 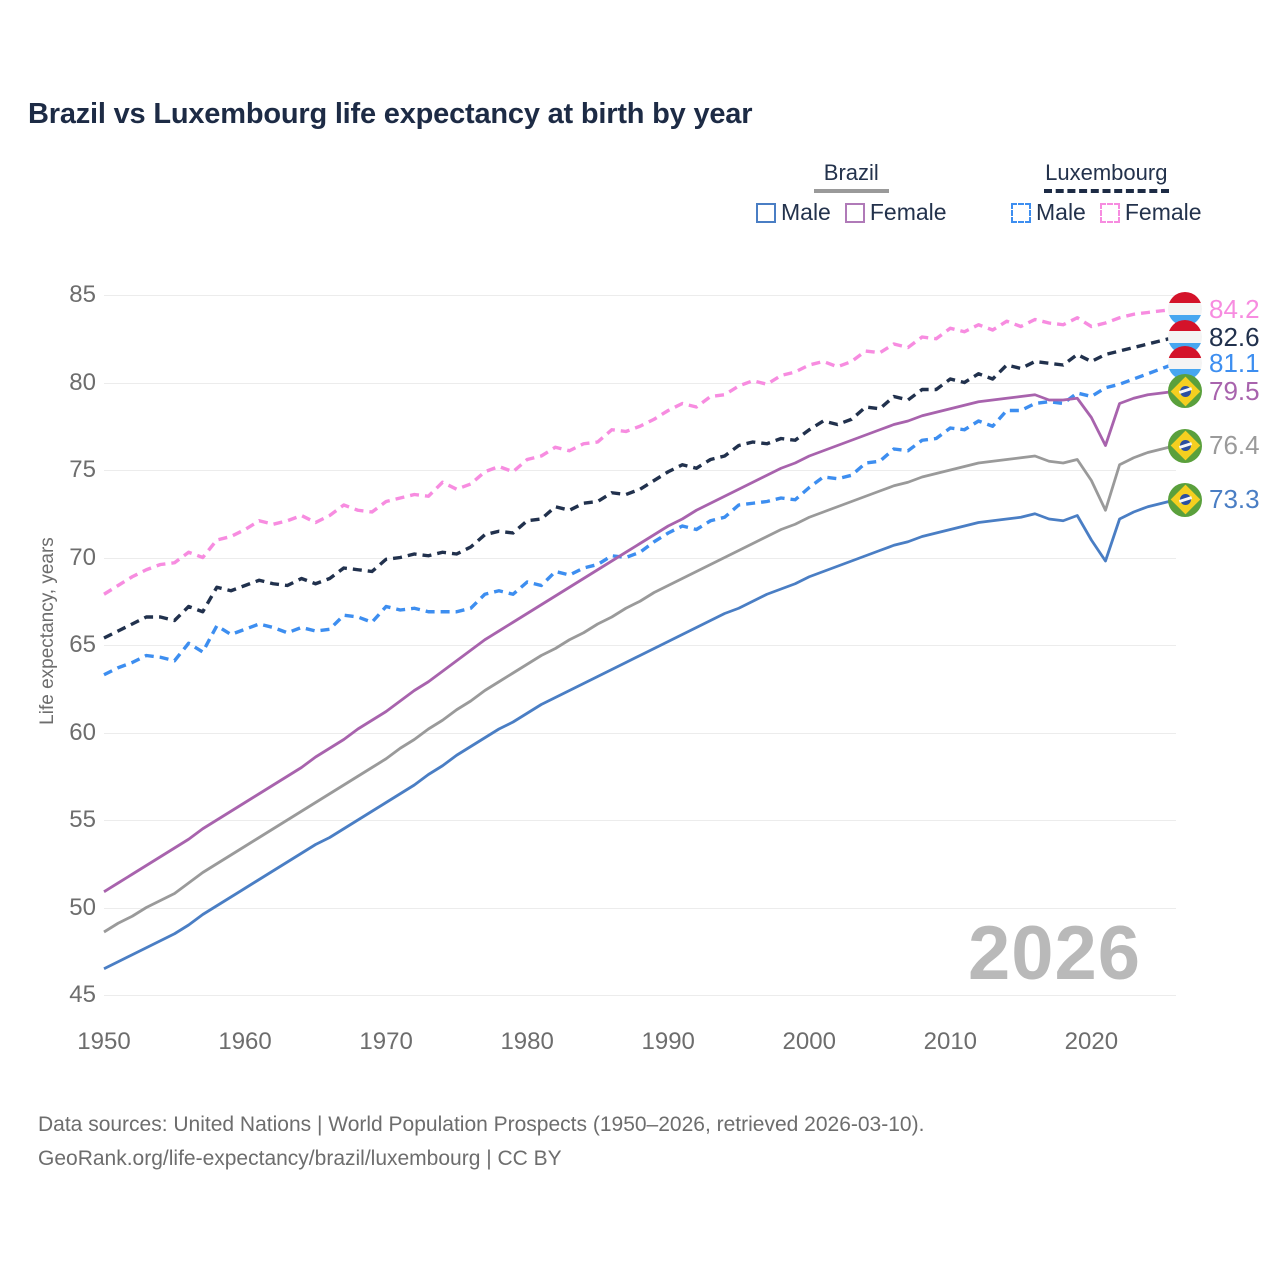 I want to click on series-end-value: 79.5, so click(x=1234, y=390).